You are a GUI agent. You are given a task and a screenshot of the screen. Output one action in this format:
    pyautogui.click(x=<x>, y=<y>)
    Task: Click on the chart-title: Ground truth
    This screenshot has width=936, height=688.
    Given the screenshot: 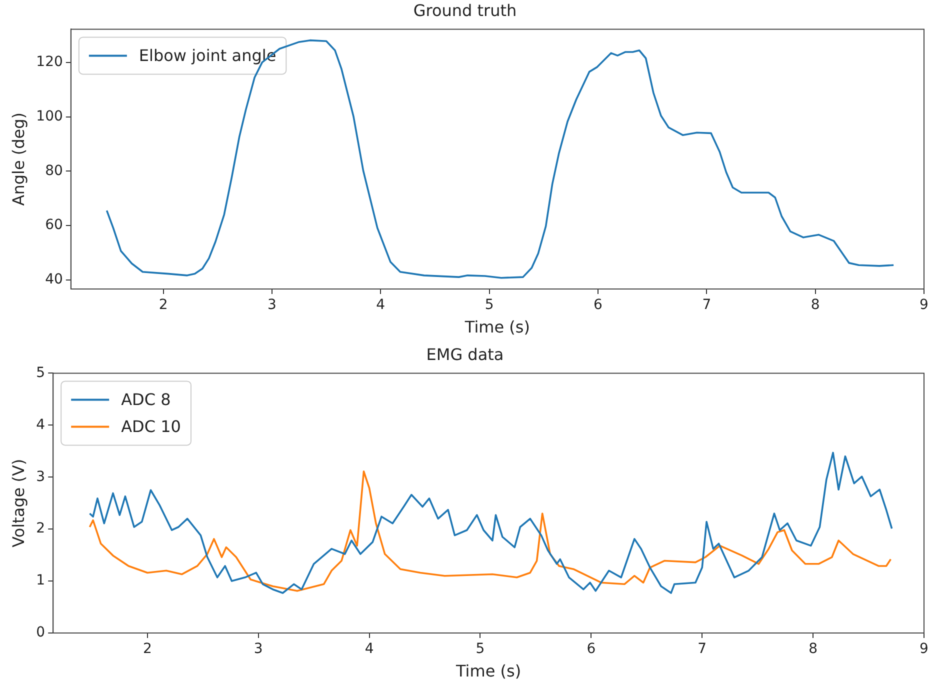 What is the action you would take?
    pyautogui.click(x=465, y=10)
    